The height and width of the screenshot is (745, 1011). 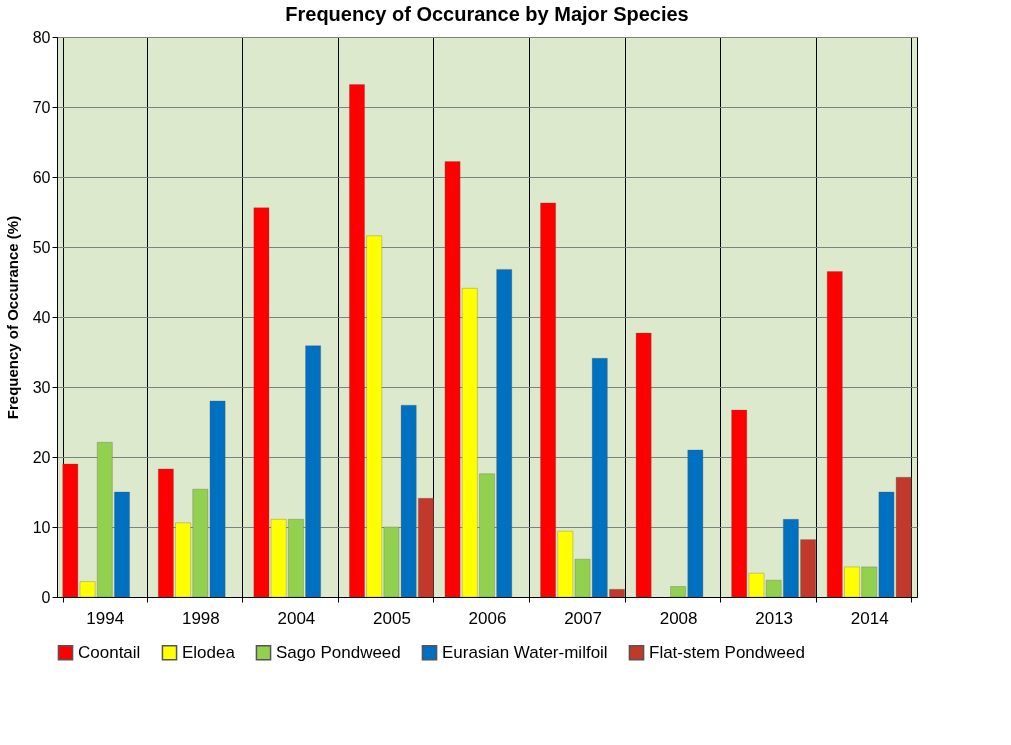 I want to click on x-tick-label: 2014, so click(x=869, y=618).